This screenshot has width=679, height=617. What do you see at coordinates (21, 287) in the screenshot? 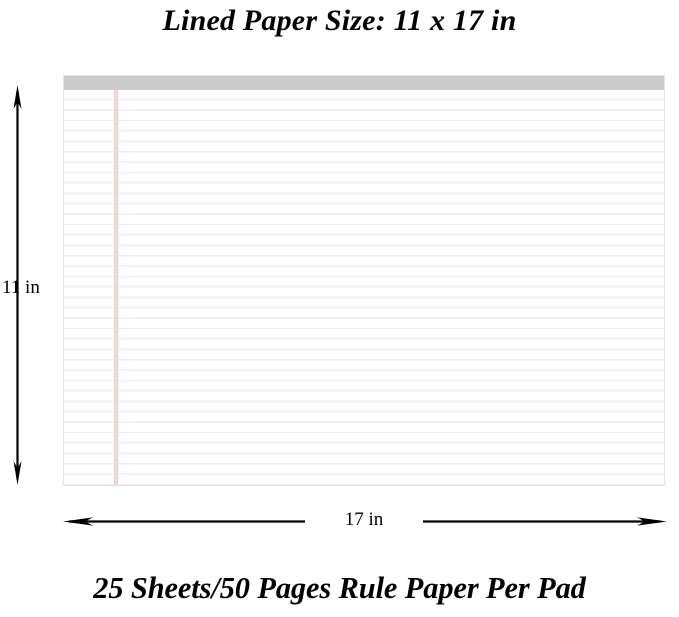
I see `height-dimension-label: 11 in` at bounding box center [21, 287].